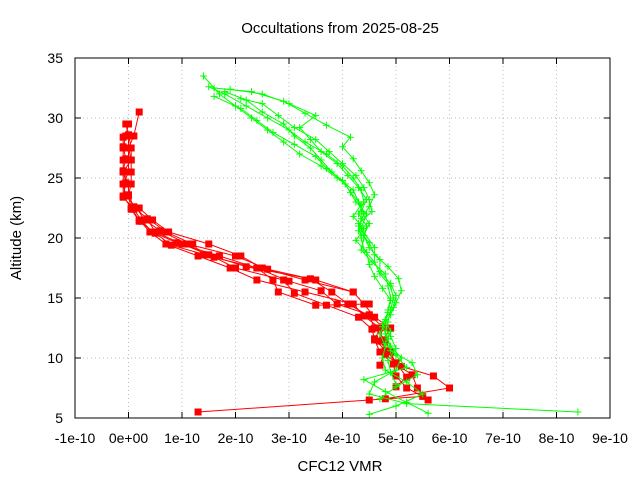 This screenshot has width=640, height=480. What do you see at coordinates (396, 438) in the screenshot?
I see `x-tick-label: 5e-10` at bounding box center [396, 438].